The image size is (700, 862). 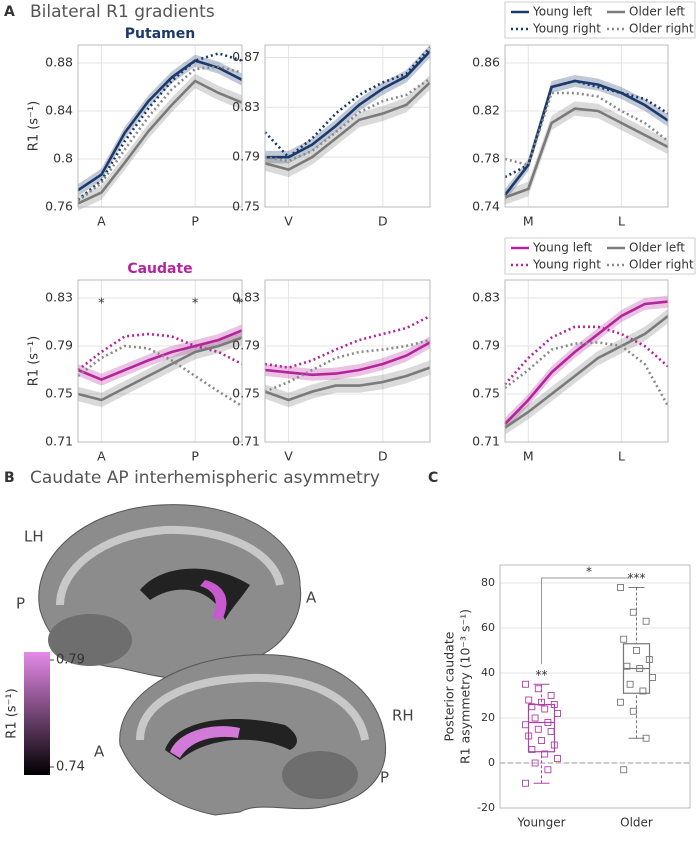 I want to click on y-tick-label: 0.71, so click(x=486, y=441).